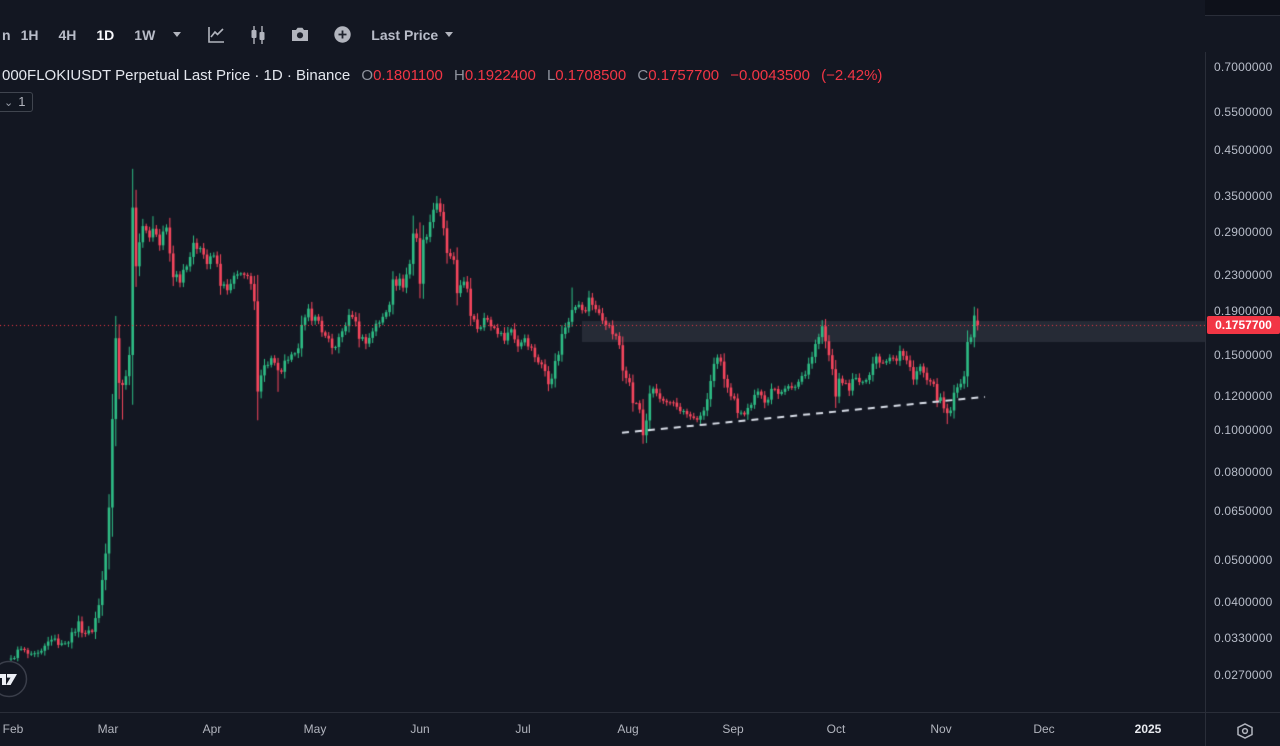  I want to click on price-source-dropdown: Last Price, so click(412, 34).